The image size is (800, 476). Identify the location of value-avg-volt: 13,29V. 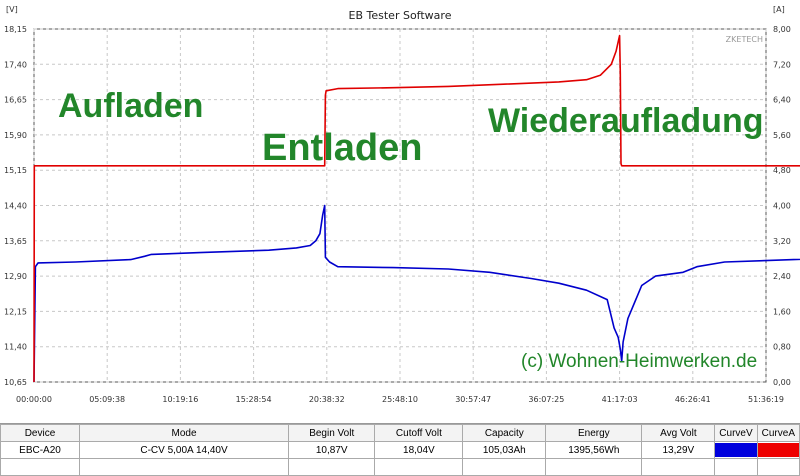
(678, 450).